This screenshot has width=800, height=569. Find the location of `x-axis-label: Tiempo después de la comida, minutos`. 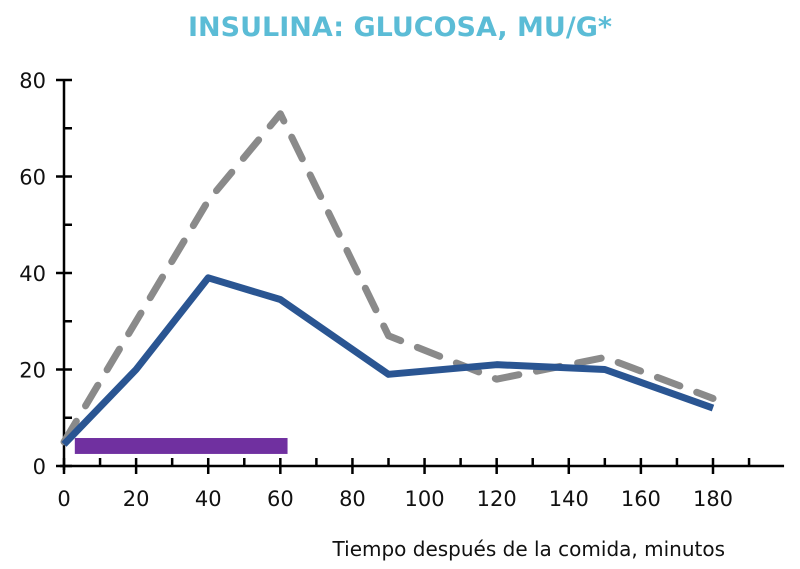

x-axis-label: Tiempo después de la comida, minutos is located at coordinates (528, 549).